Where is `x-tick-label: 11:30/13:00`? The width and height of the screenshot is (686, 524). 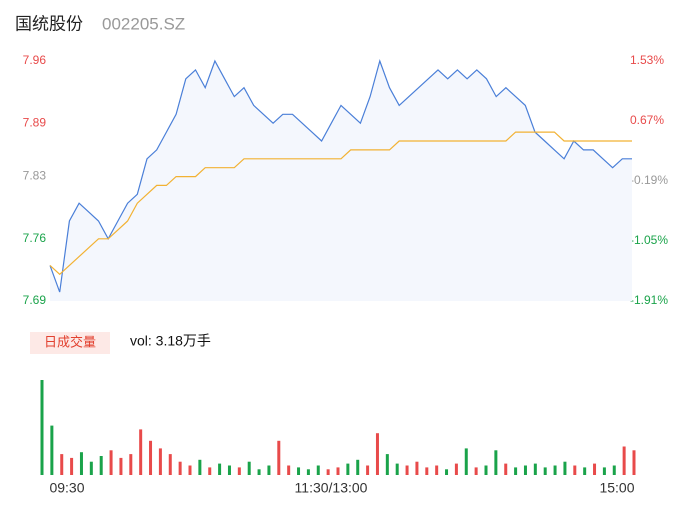 x-tick-label: 11:30/13:00 is located at coordinates (331, 488).